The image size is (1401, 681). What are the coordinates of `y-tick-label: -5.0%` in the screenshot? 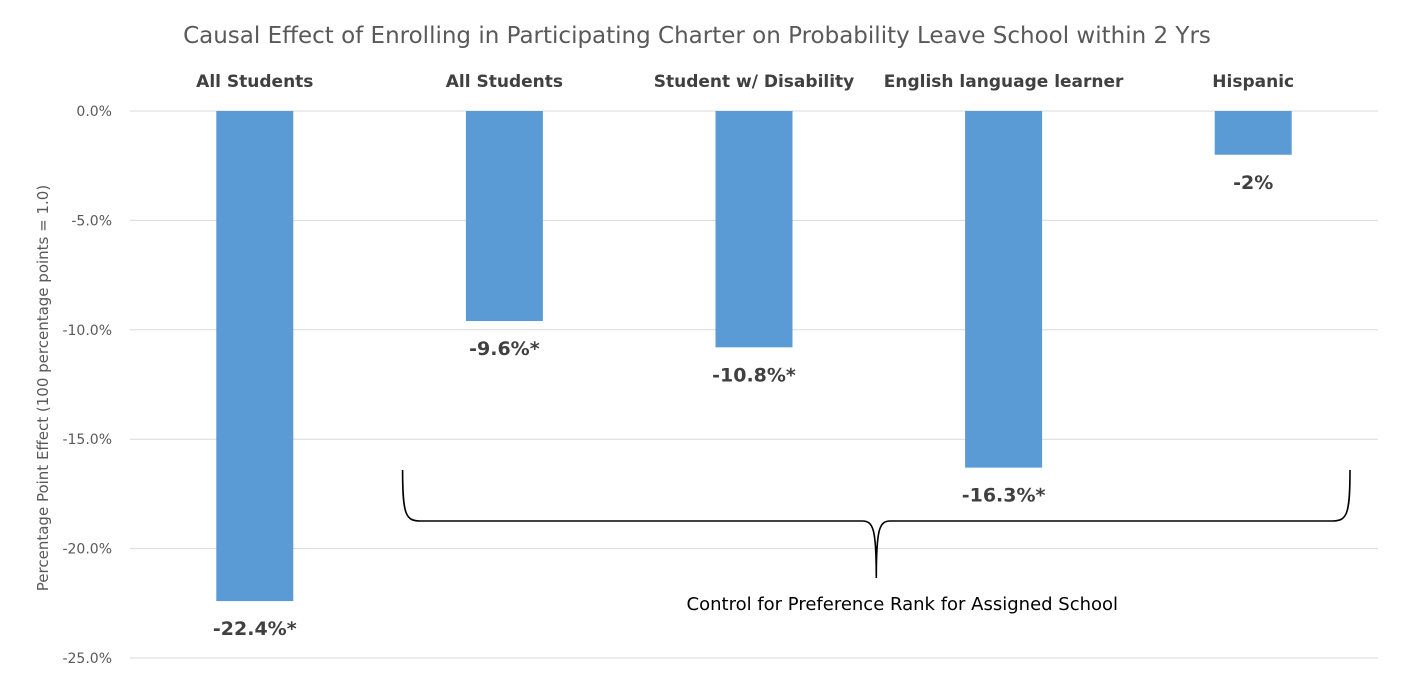 It's located at (91, 221).